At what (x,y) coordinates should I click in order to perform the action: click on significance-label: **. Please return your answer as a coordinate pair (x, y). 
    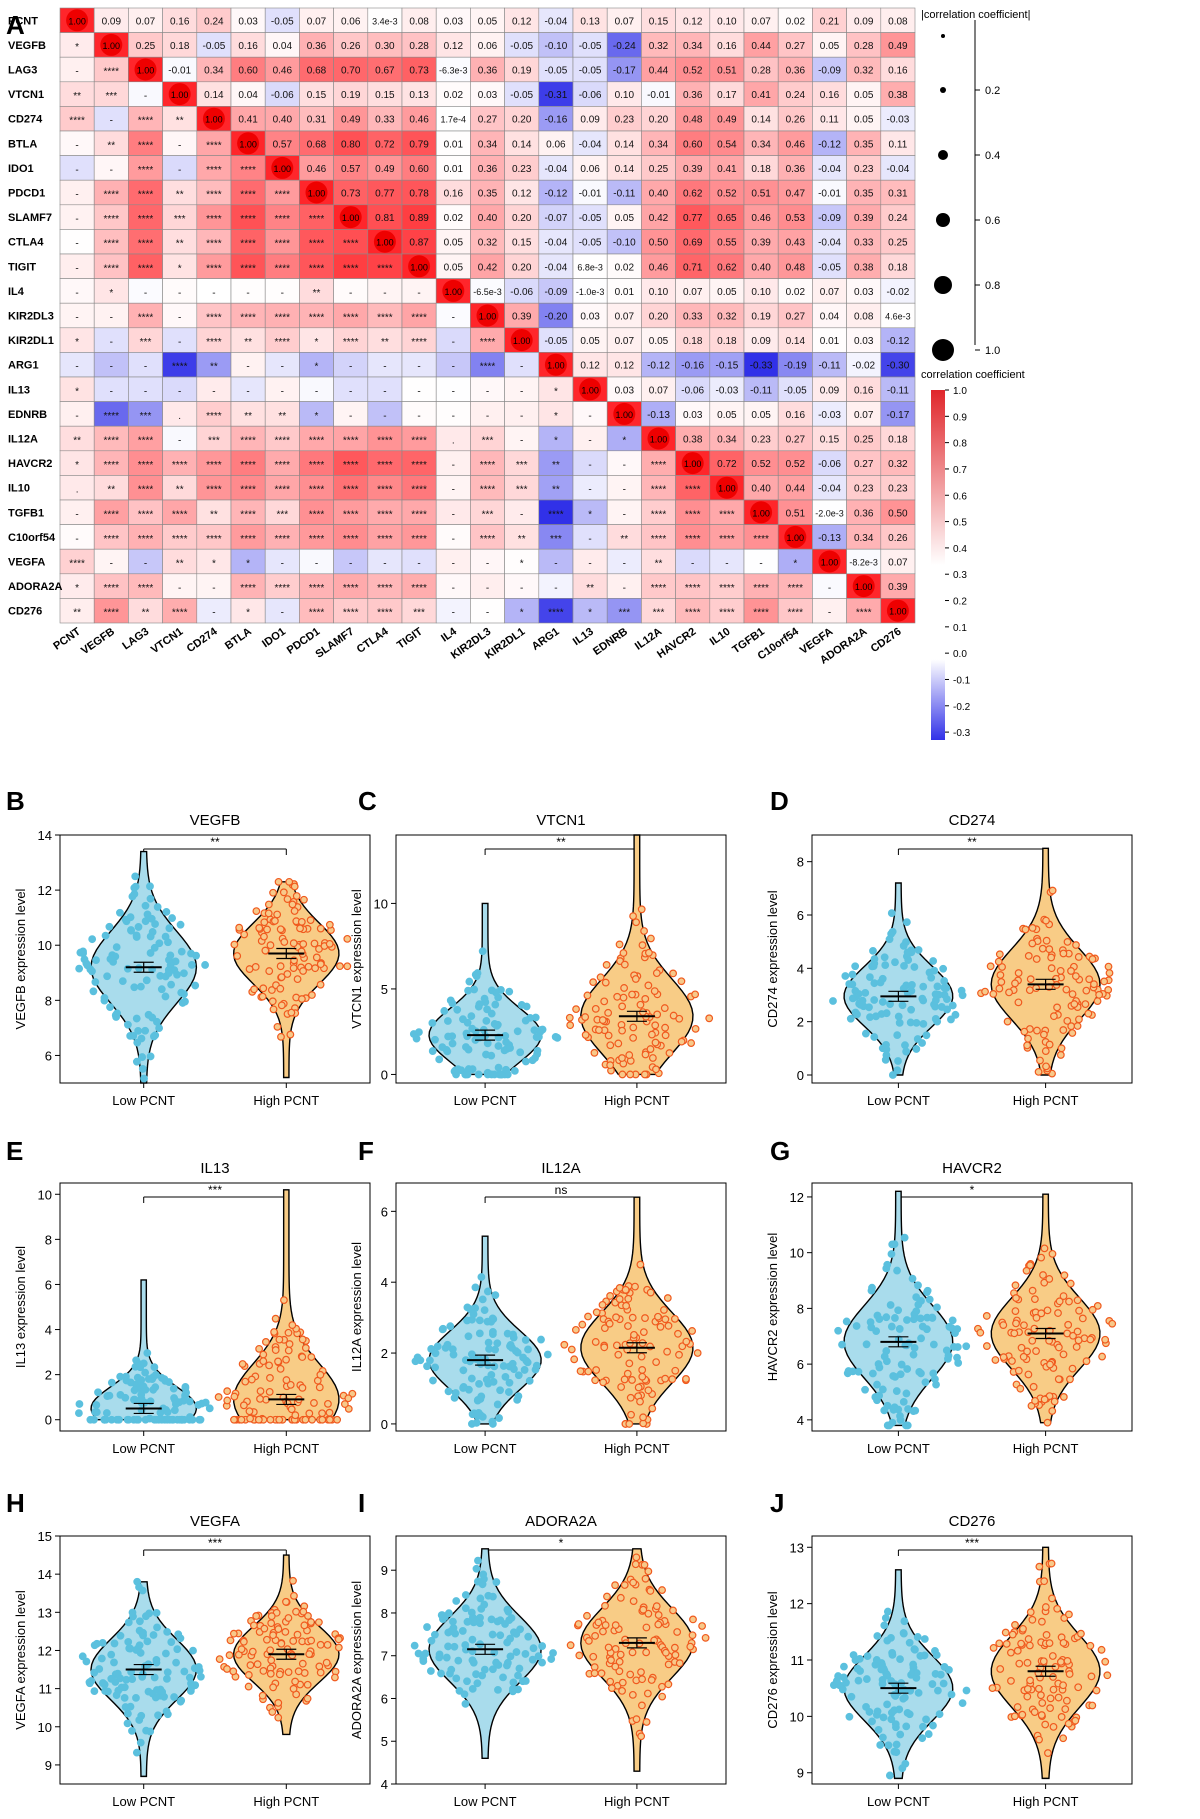
    Looking at the image, I should click on (561, 842).